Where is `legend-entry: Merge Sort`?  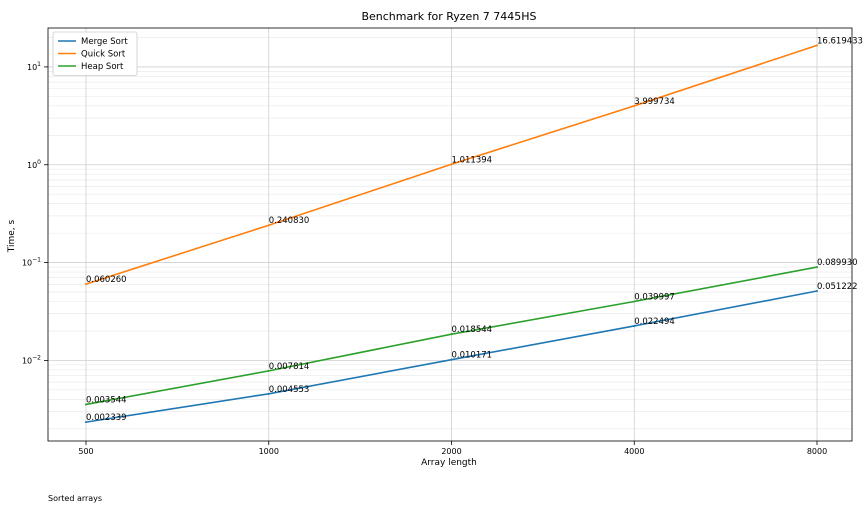 legend-entry: Merge Sort is located at coordinates (104, 42).